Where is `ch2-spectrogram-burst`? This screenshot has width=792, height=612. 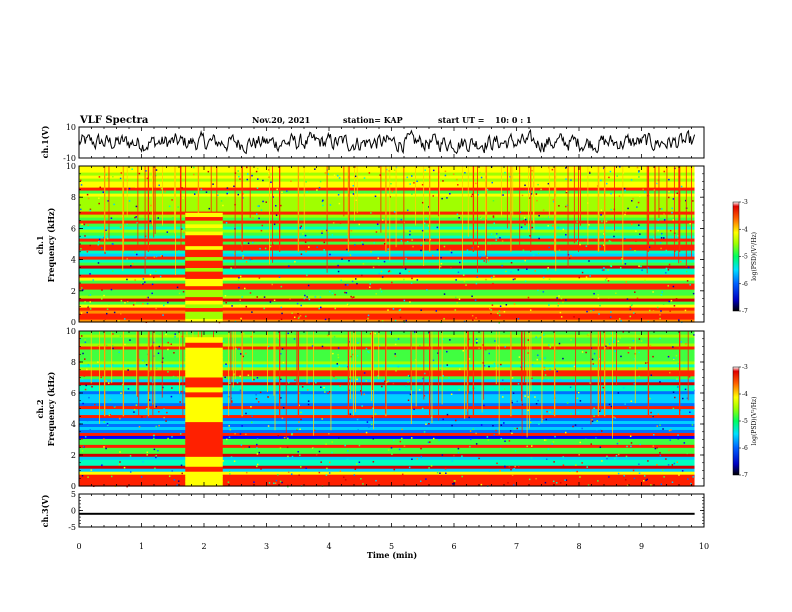 ch2-spectrogram-burst is located at coordinates (204, 479).